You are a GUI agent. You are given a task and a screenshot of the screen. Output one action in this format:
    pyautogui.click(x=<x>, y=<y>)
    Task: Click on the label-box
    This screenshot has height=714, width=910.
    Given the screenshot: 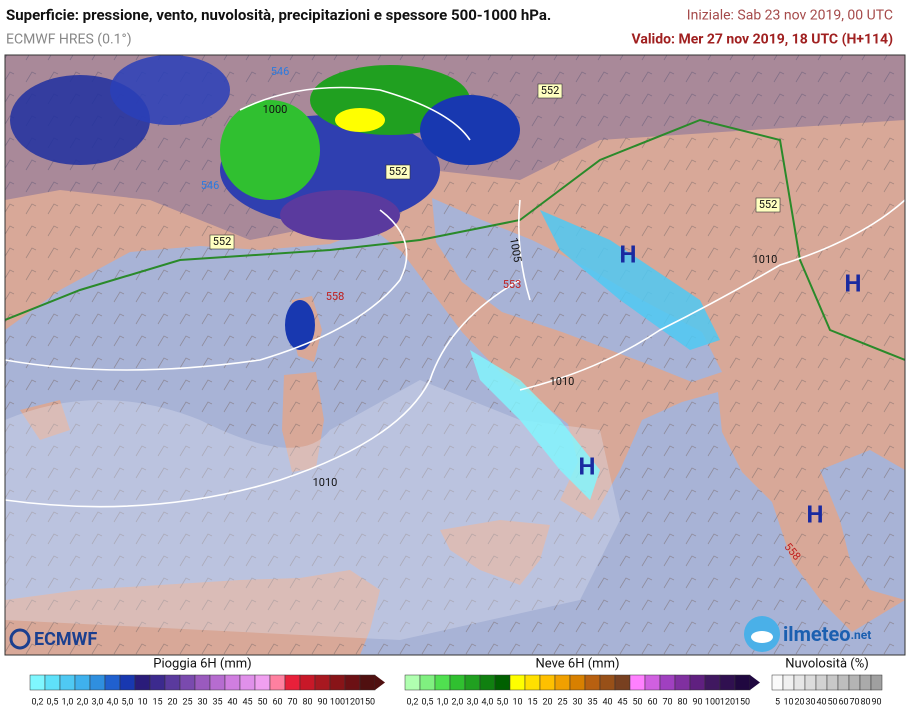 What is the action you would take?
    pyautogui.click(x=222, y=242)
    